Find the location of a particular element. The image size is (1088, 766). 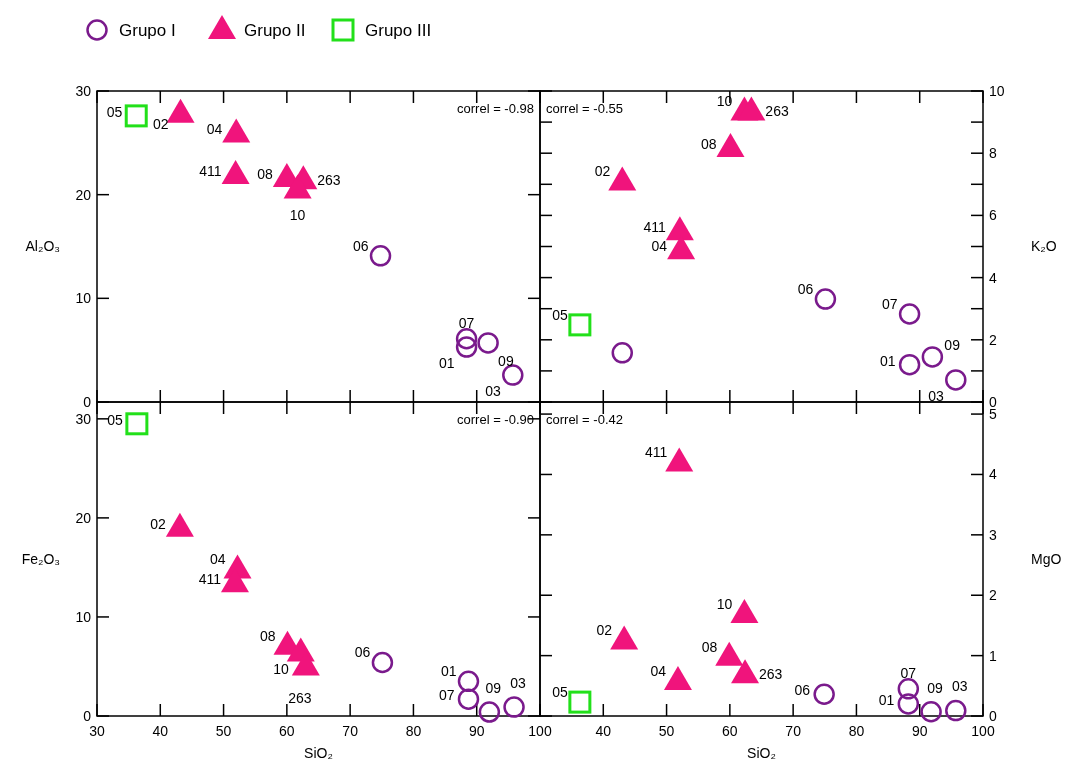

x-tick-label: 40 is located at coordinates (603, 731).